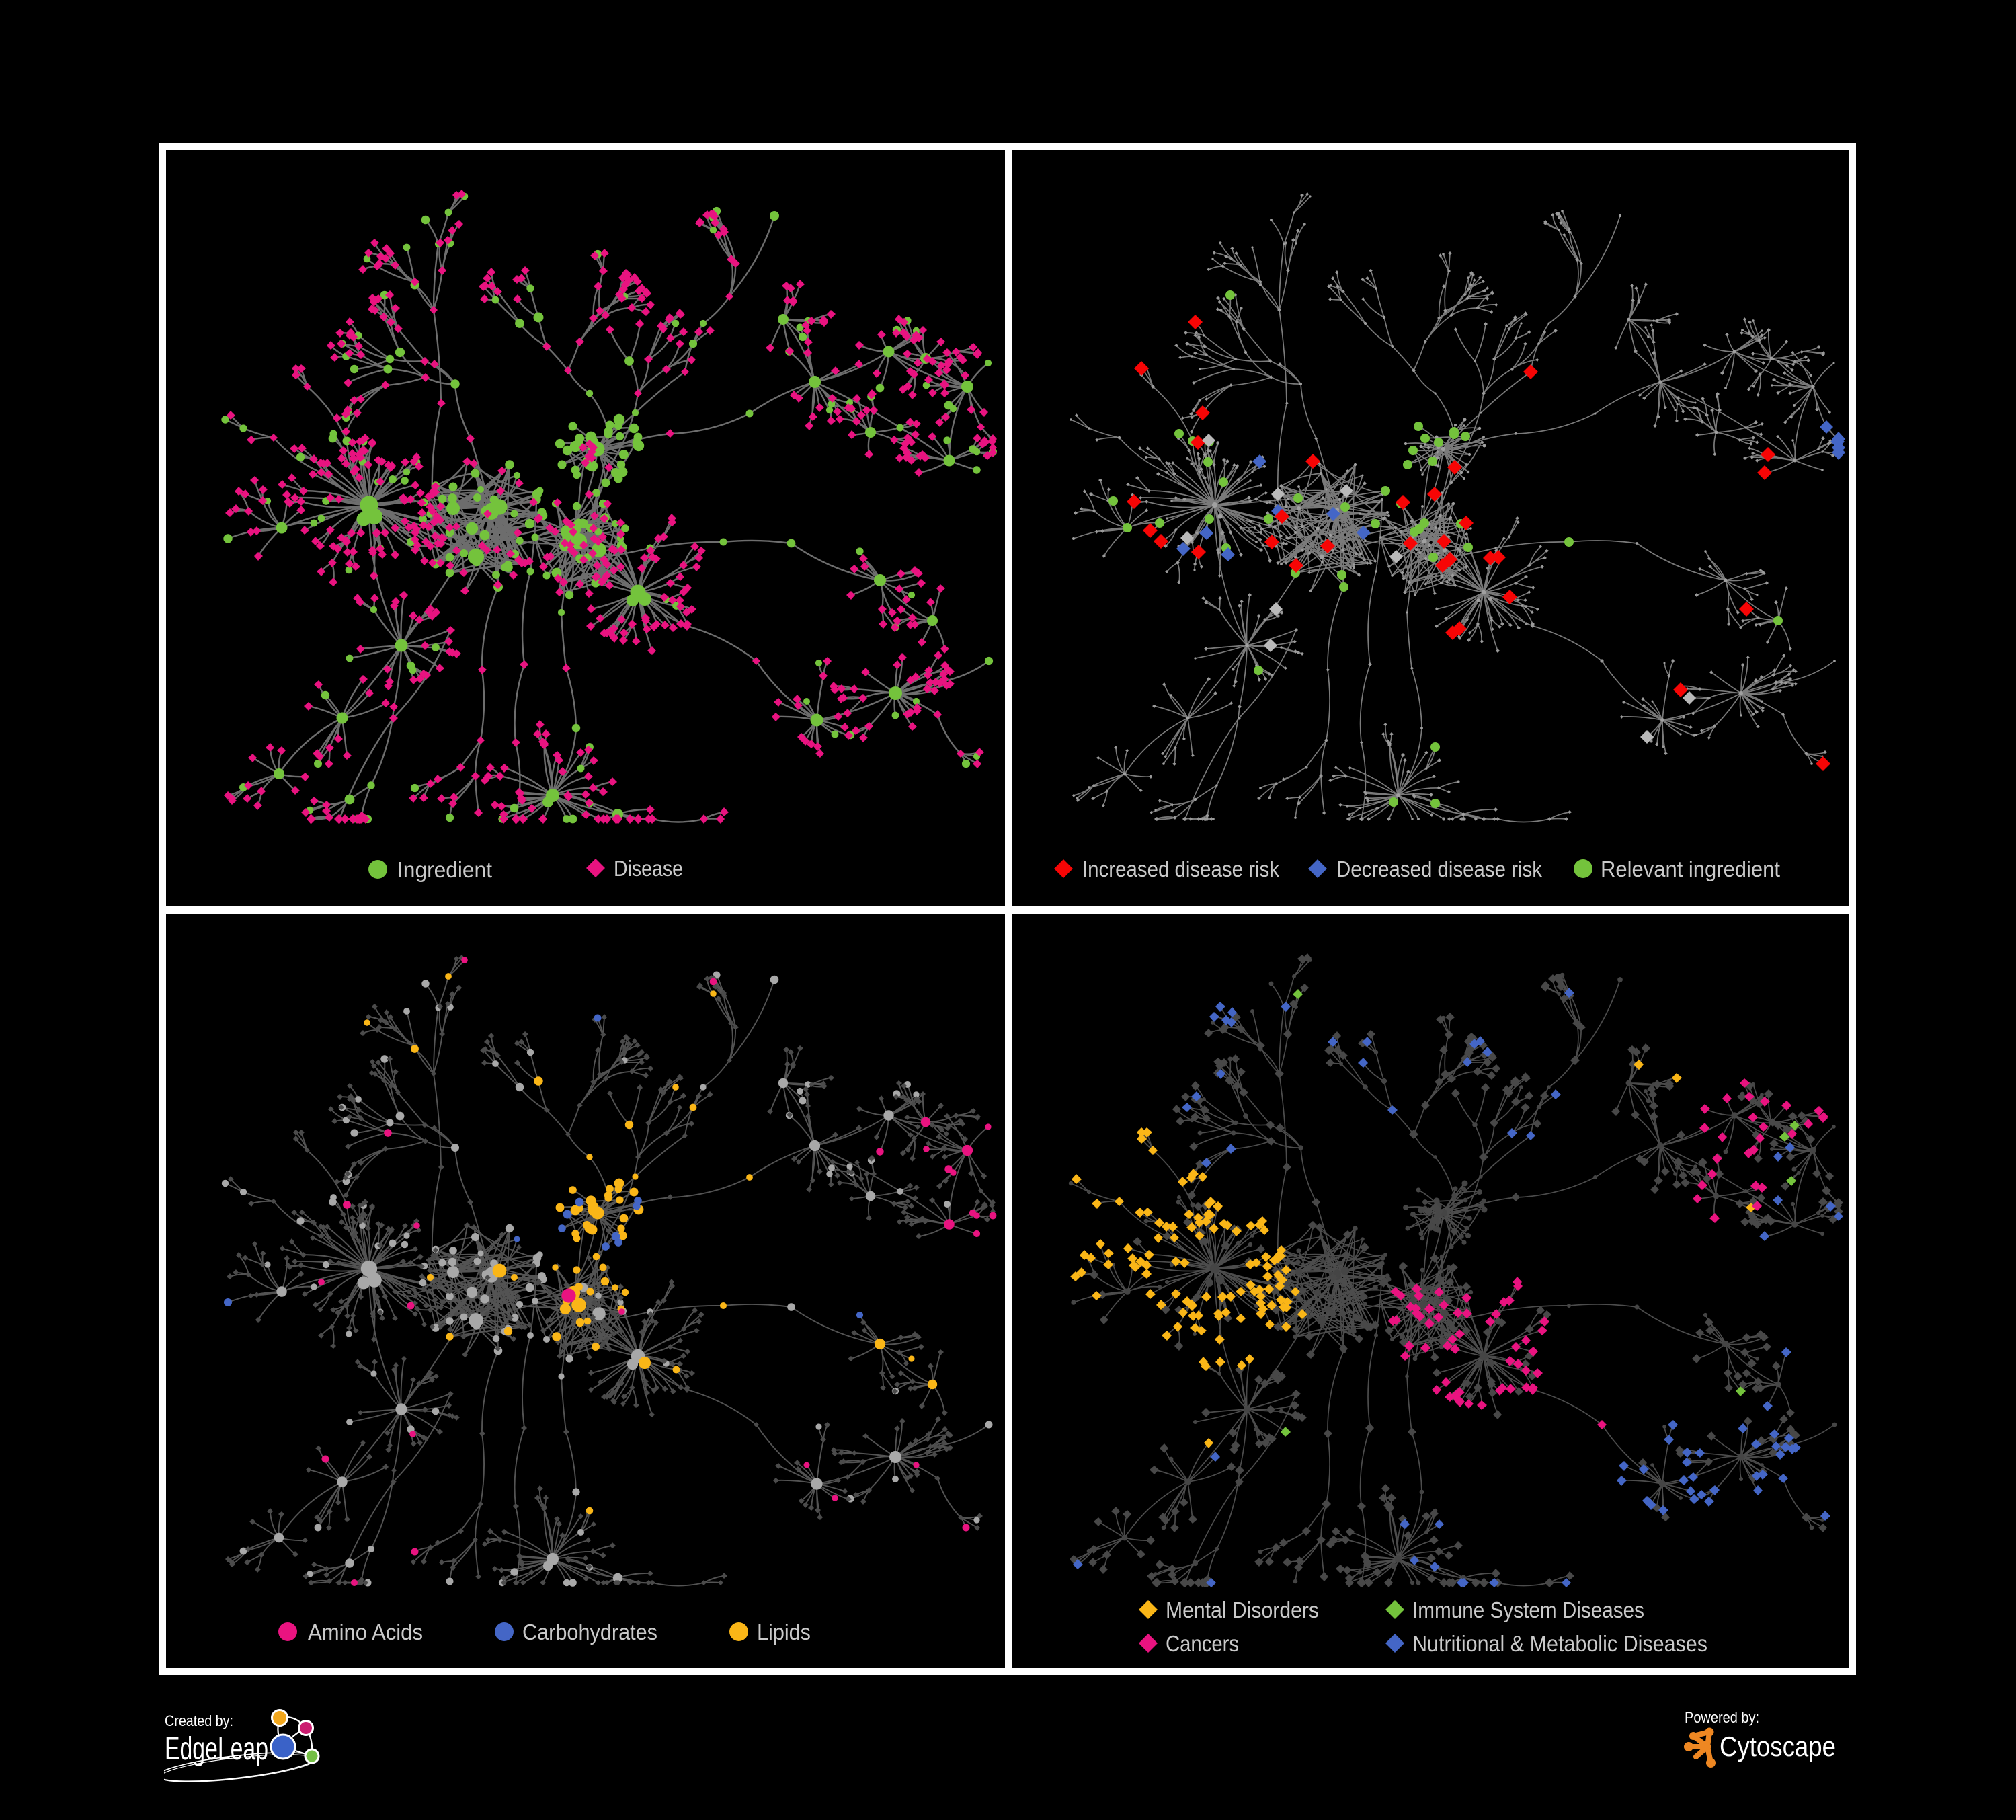 This screenshot has width=2016, height=1820. What do you see at coordinates (589, 1632) in the screenshot?
I see `svg-text: Carbohydrates` at bounding box center [589, 1632].